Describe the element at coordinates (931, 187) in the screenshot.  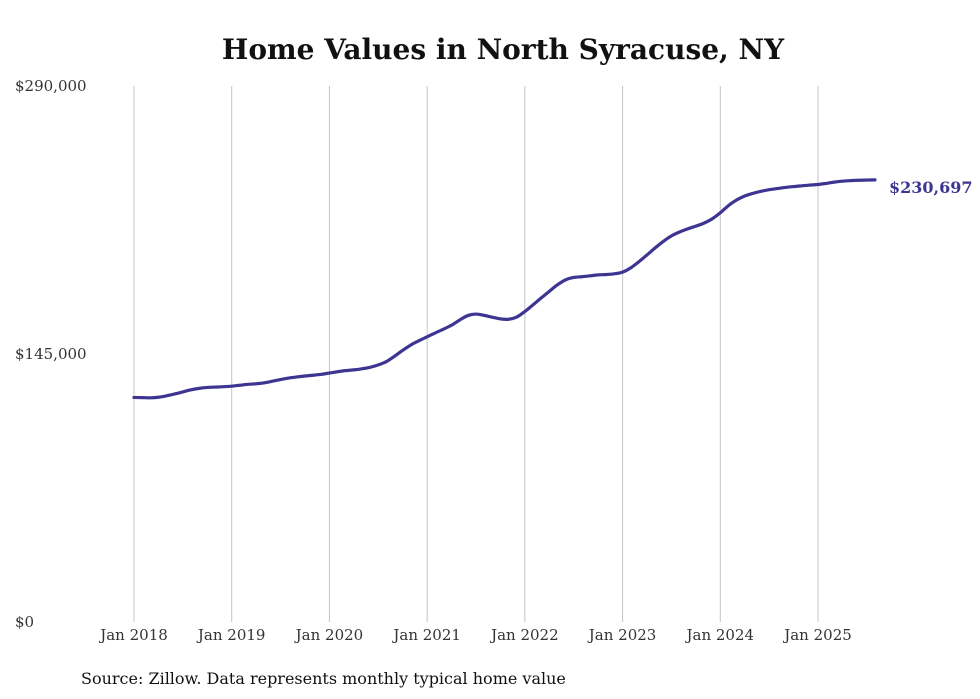
I see `latest-value-label: $230,697` at that location.